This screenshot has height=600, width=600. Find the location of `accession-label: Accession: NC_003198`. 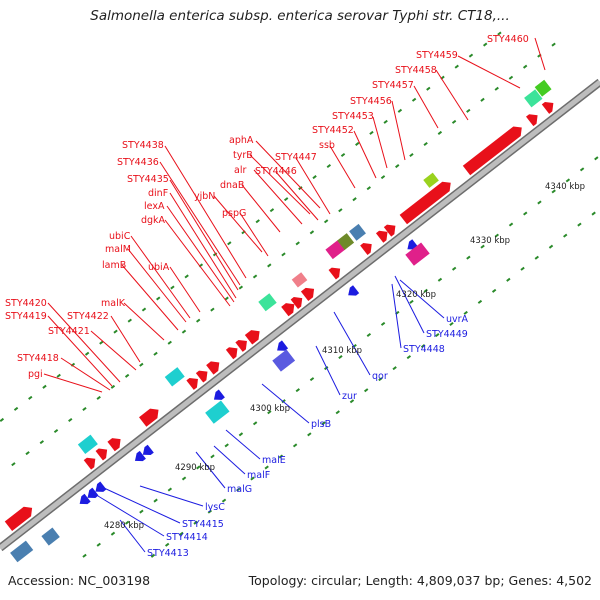

accession-label: Accession: NC_003198 is located at coordinates (79, 580).